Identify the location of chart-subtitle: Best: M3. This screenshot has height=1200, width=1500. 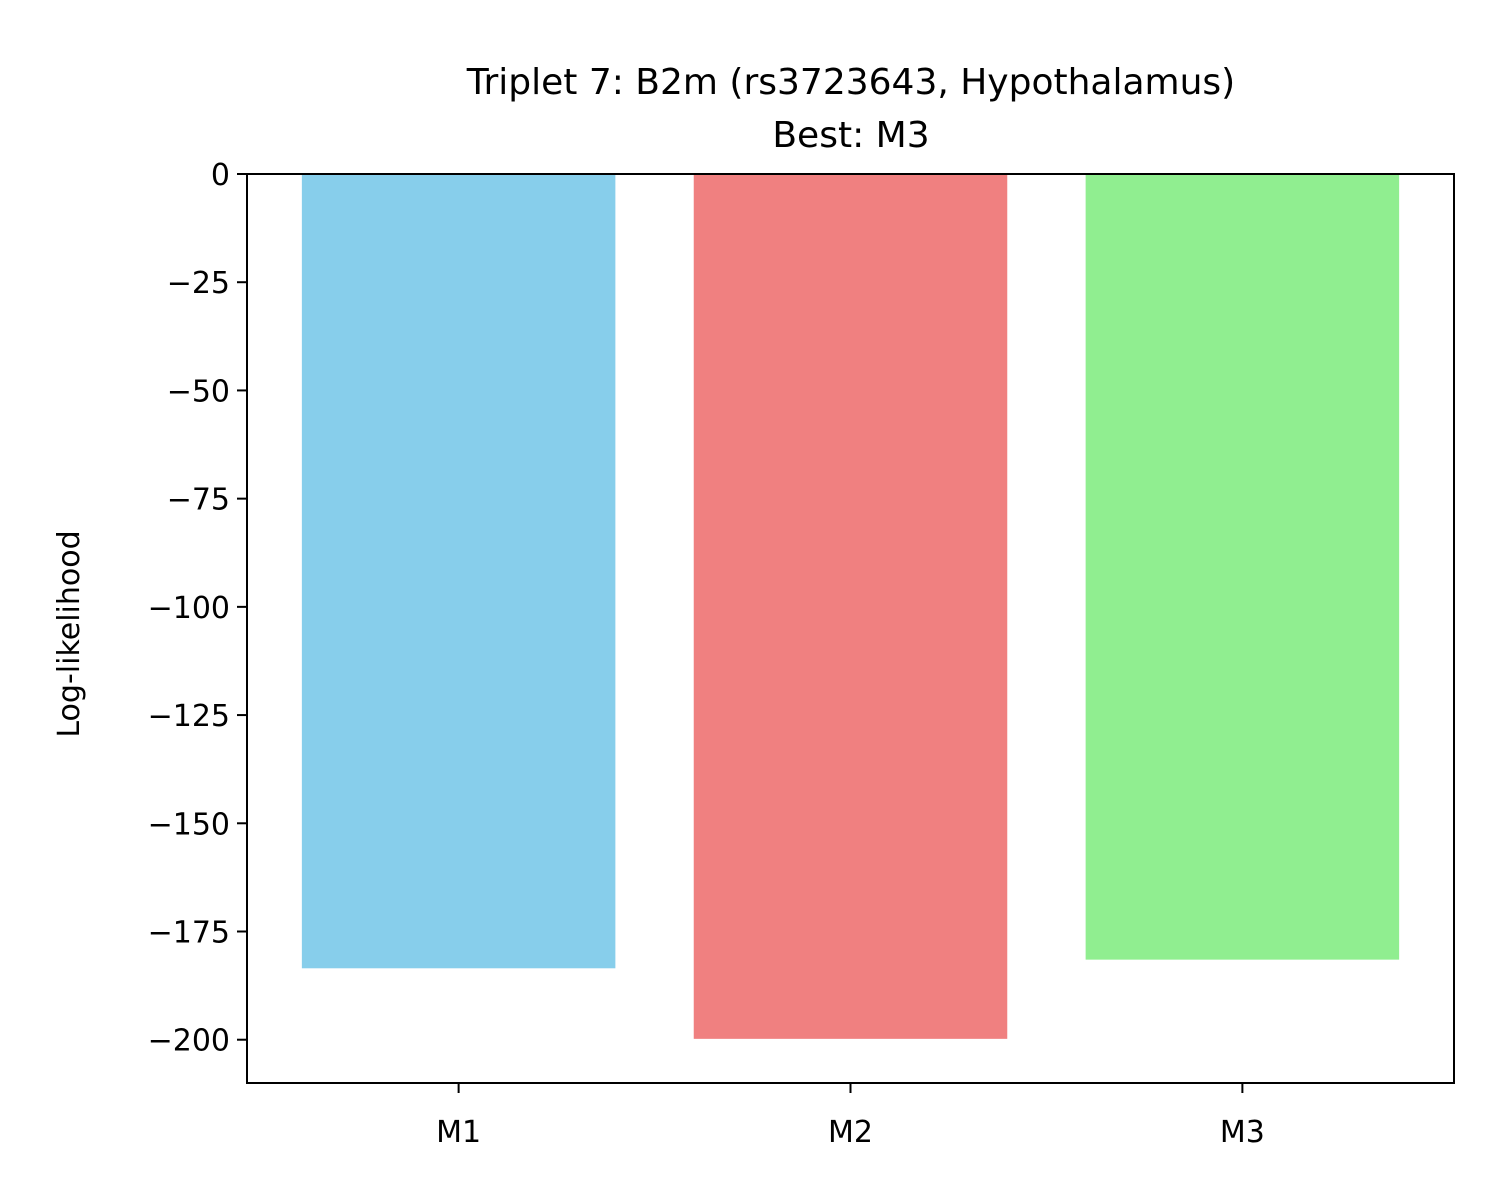
(850, 135).